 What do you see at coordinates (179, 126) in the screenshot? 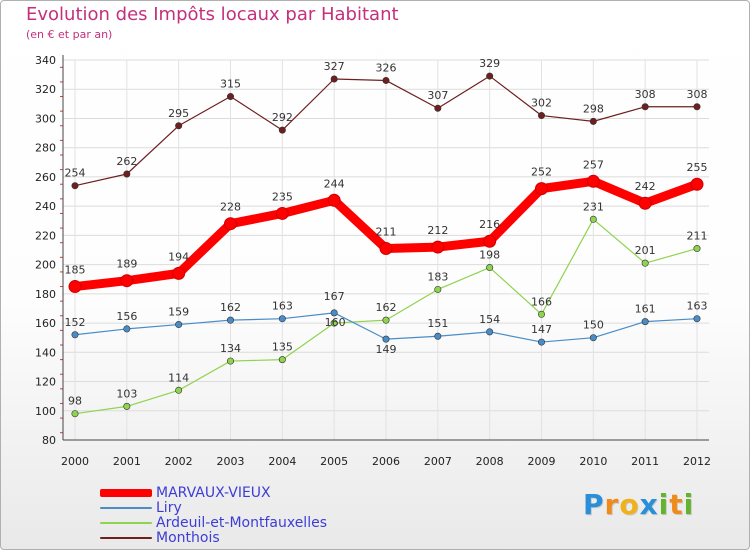
I see `data-point-monthois-2002` at bounding box center [179, 126].